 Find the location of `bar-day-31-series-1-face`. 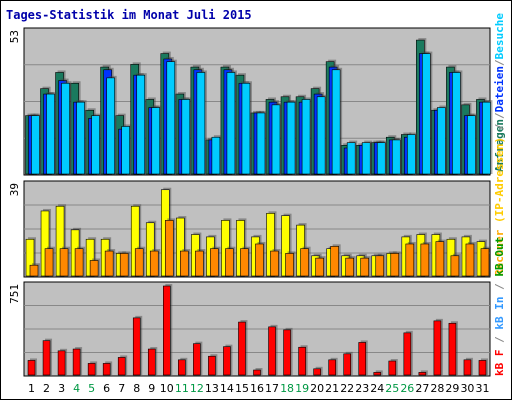

bar-day-31-series-1-face is located at coordinates (485, 262).